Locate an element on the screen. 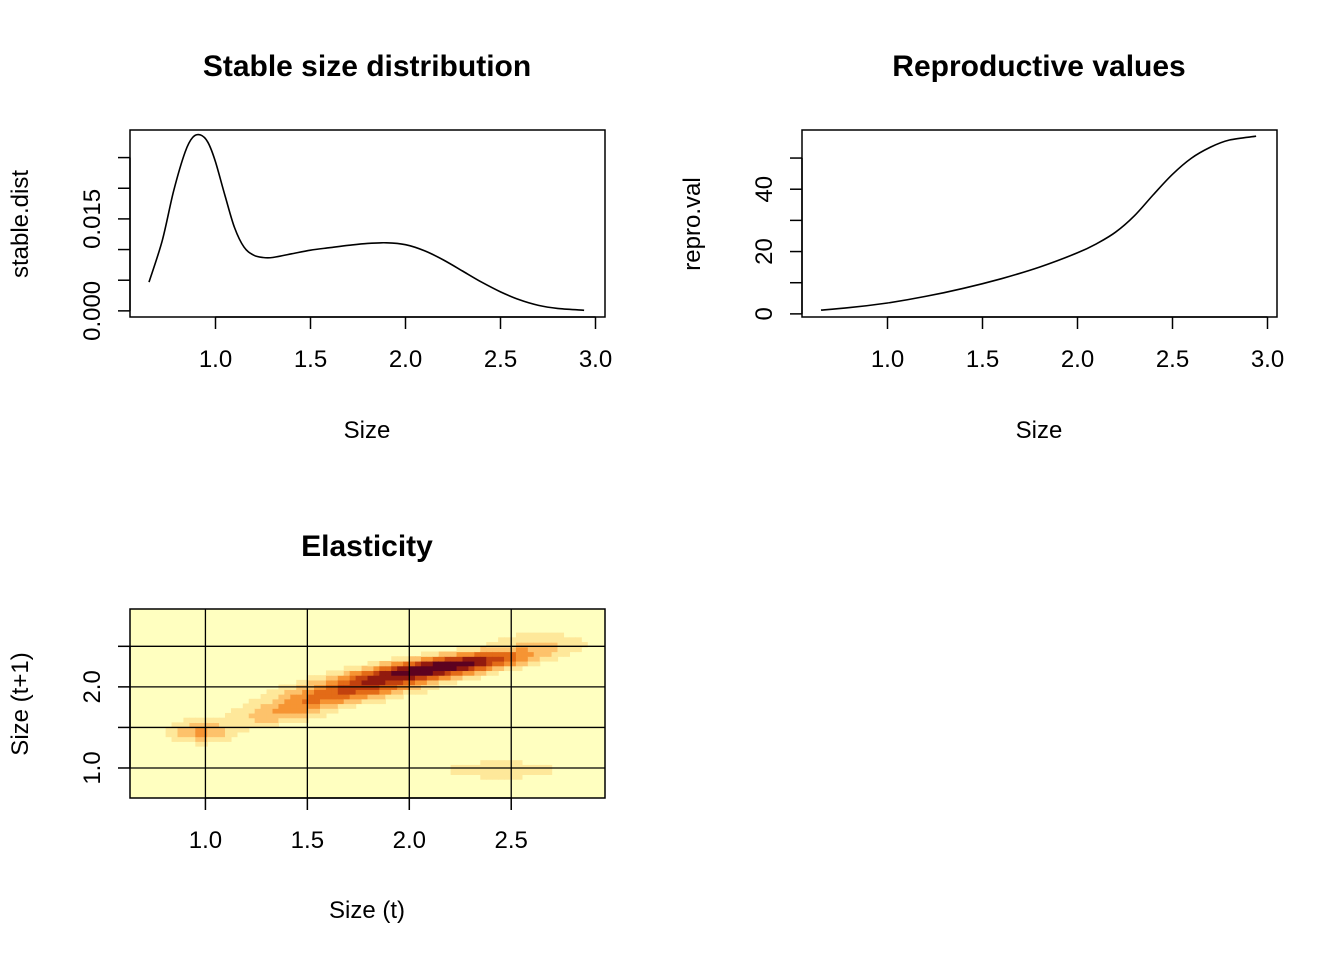 This screenshot has height=960, width=1344. x-tick-label: 1.0 is located at coordinates (215, 359).